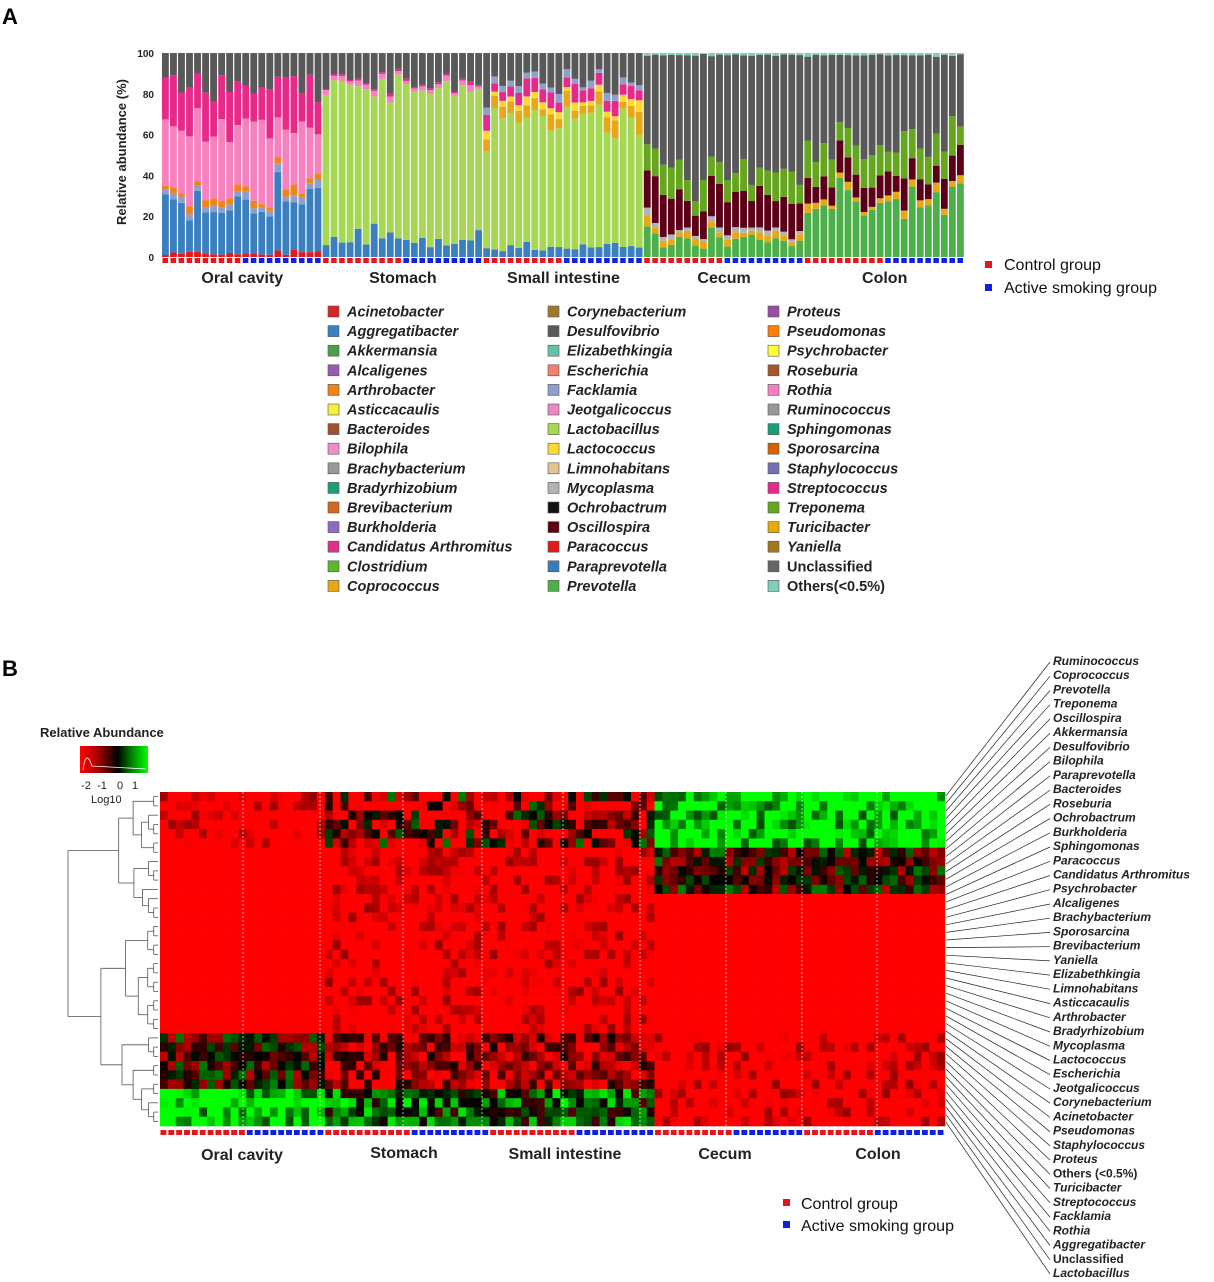 This screenshot has height=1282, width=1214. What do you see at coordinates (1095, 1173) in the screenshot?
I see `row-label-others-0-5: Others (<0.5%)` at bounding box center [1095, 1173].